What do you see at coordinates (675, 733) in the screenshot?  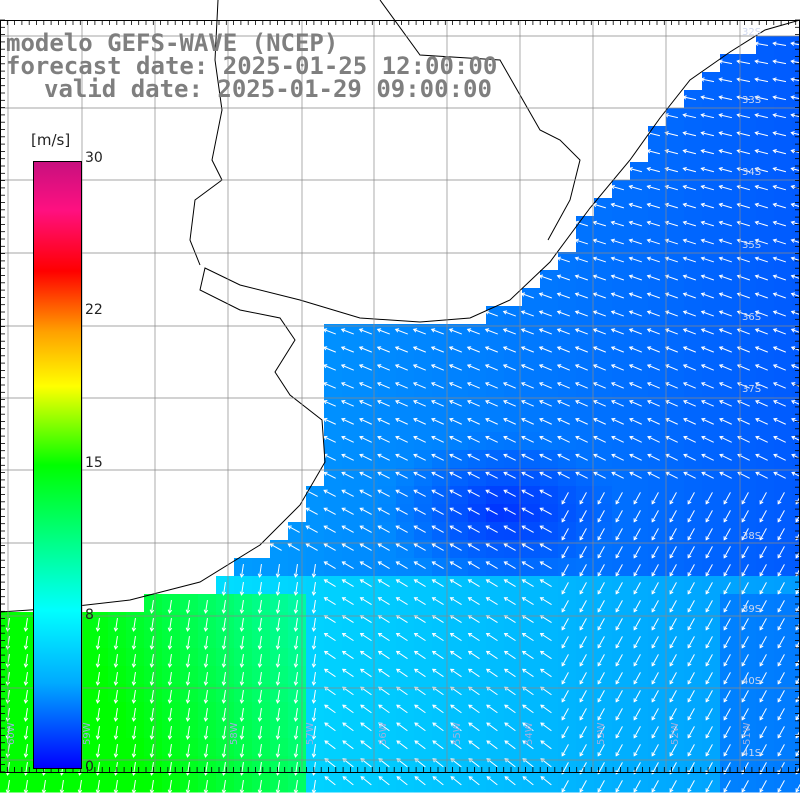 I see `lon-label: 52W` at bounding box center [675, 733].